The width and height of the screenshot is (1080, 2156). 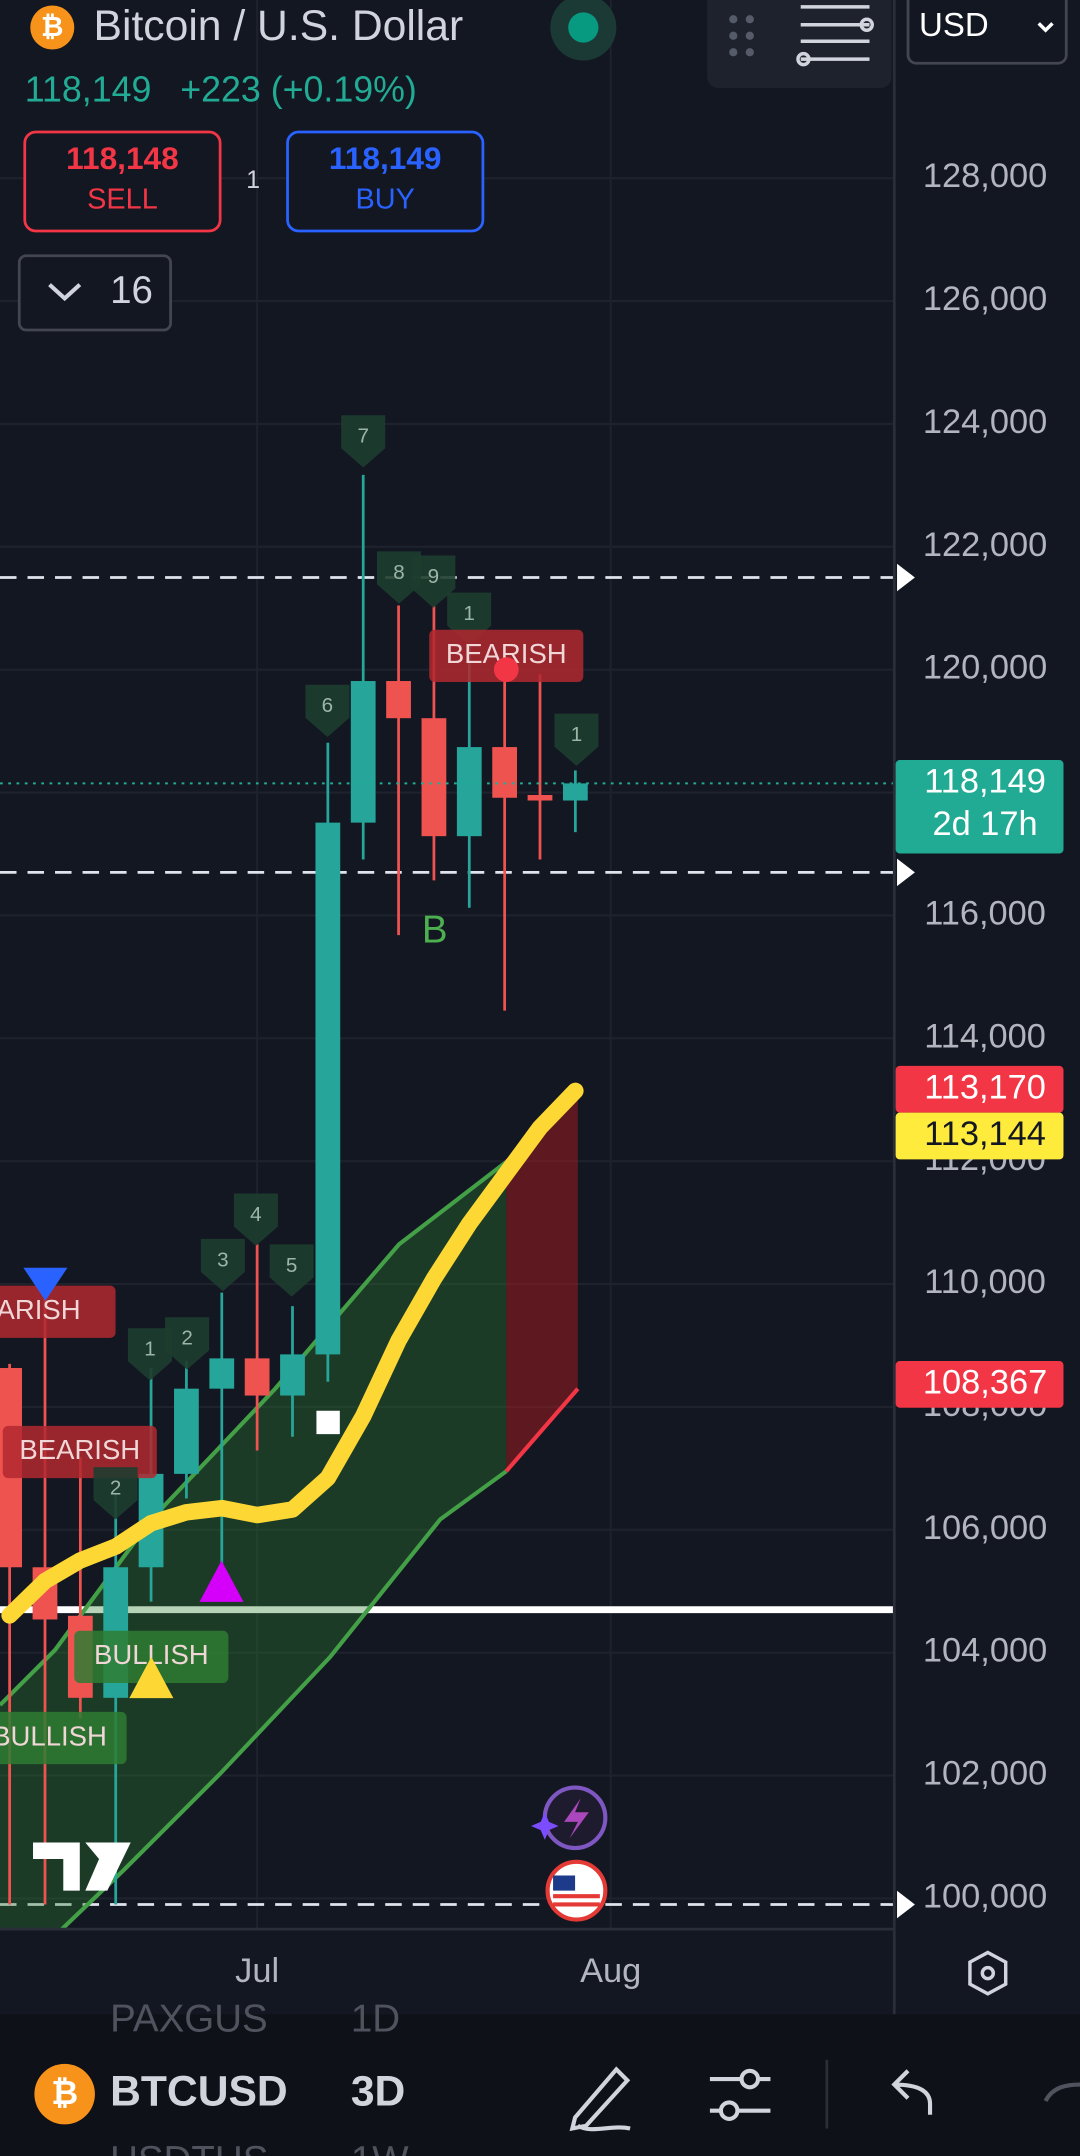 I want to click on flag, so click(x=564, y=1883).